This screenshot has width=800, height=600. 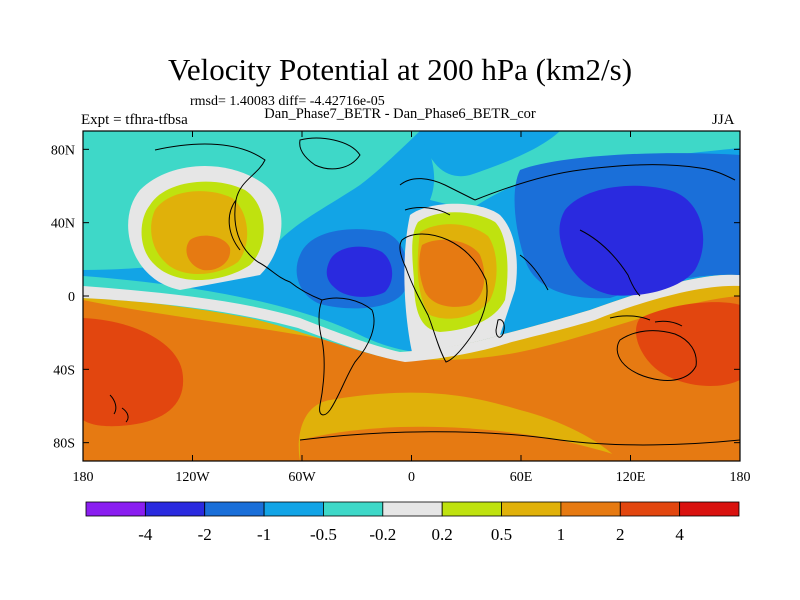 I want to click on chart-subtitle: Dan_Phase7_BETR - Dan_Phase6_BETR_cor, so click(x=400, y=114).